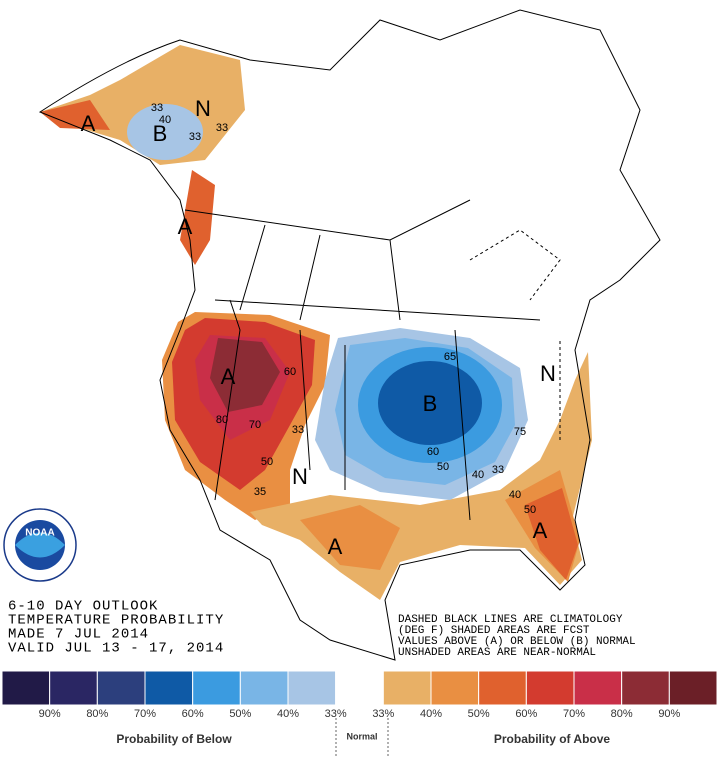  I want to click on contour-label: 70, so click(255, 425).